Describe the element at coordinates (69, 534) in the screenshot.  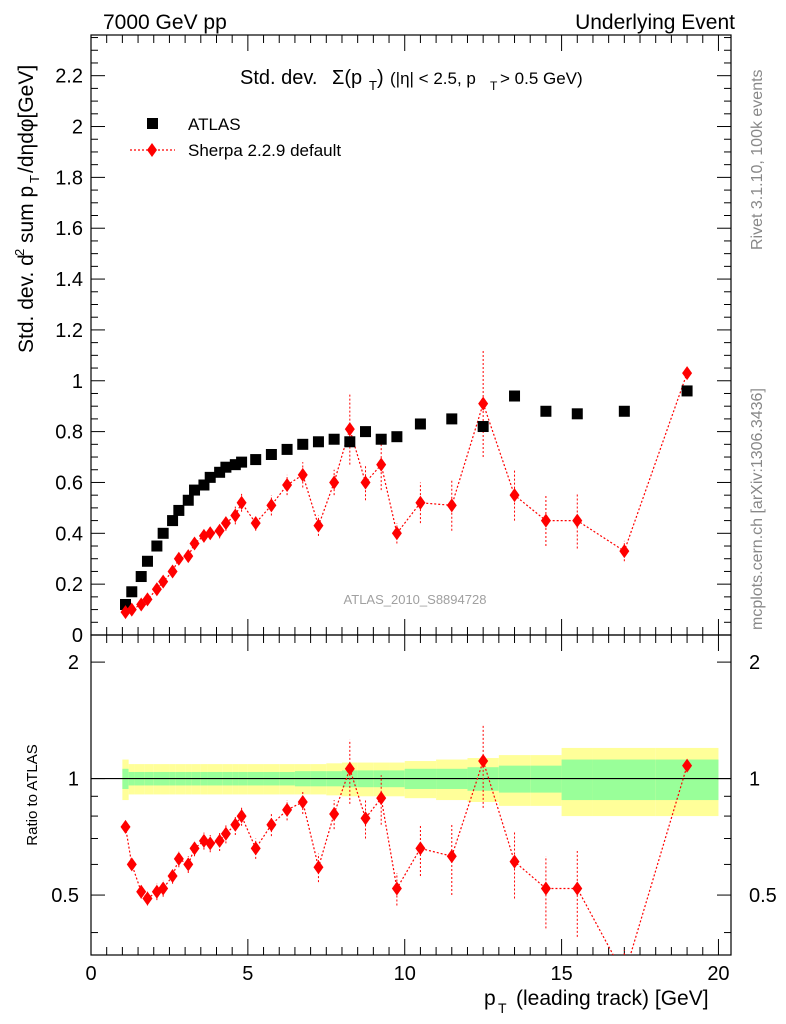
I see `main-y-tick-label: 0.4` at that location.